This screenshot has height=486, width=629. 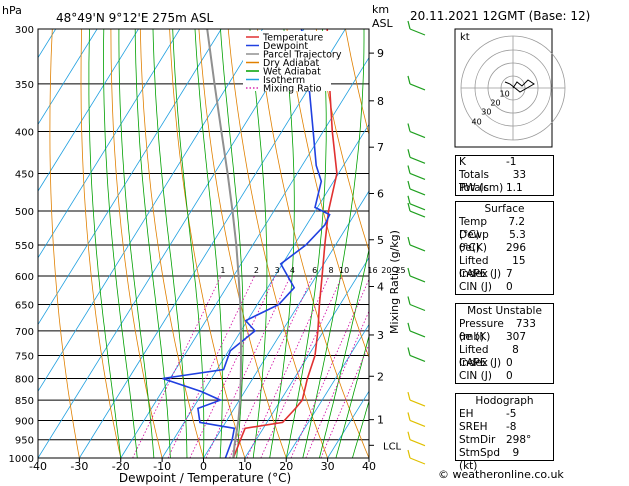 I want to click on pressure-tick-label: 650, so click(x=24, y=306).